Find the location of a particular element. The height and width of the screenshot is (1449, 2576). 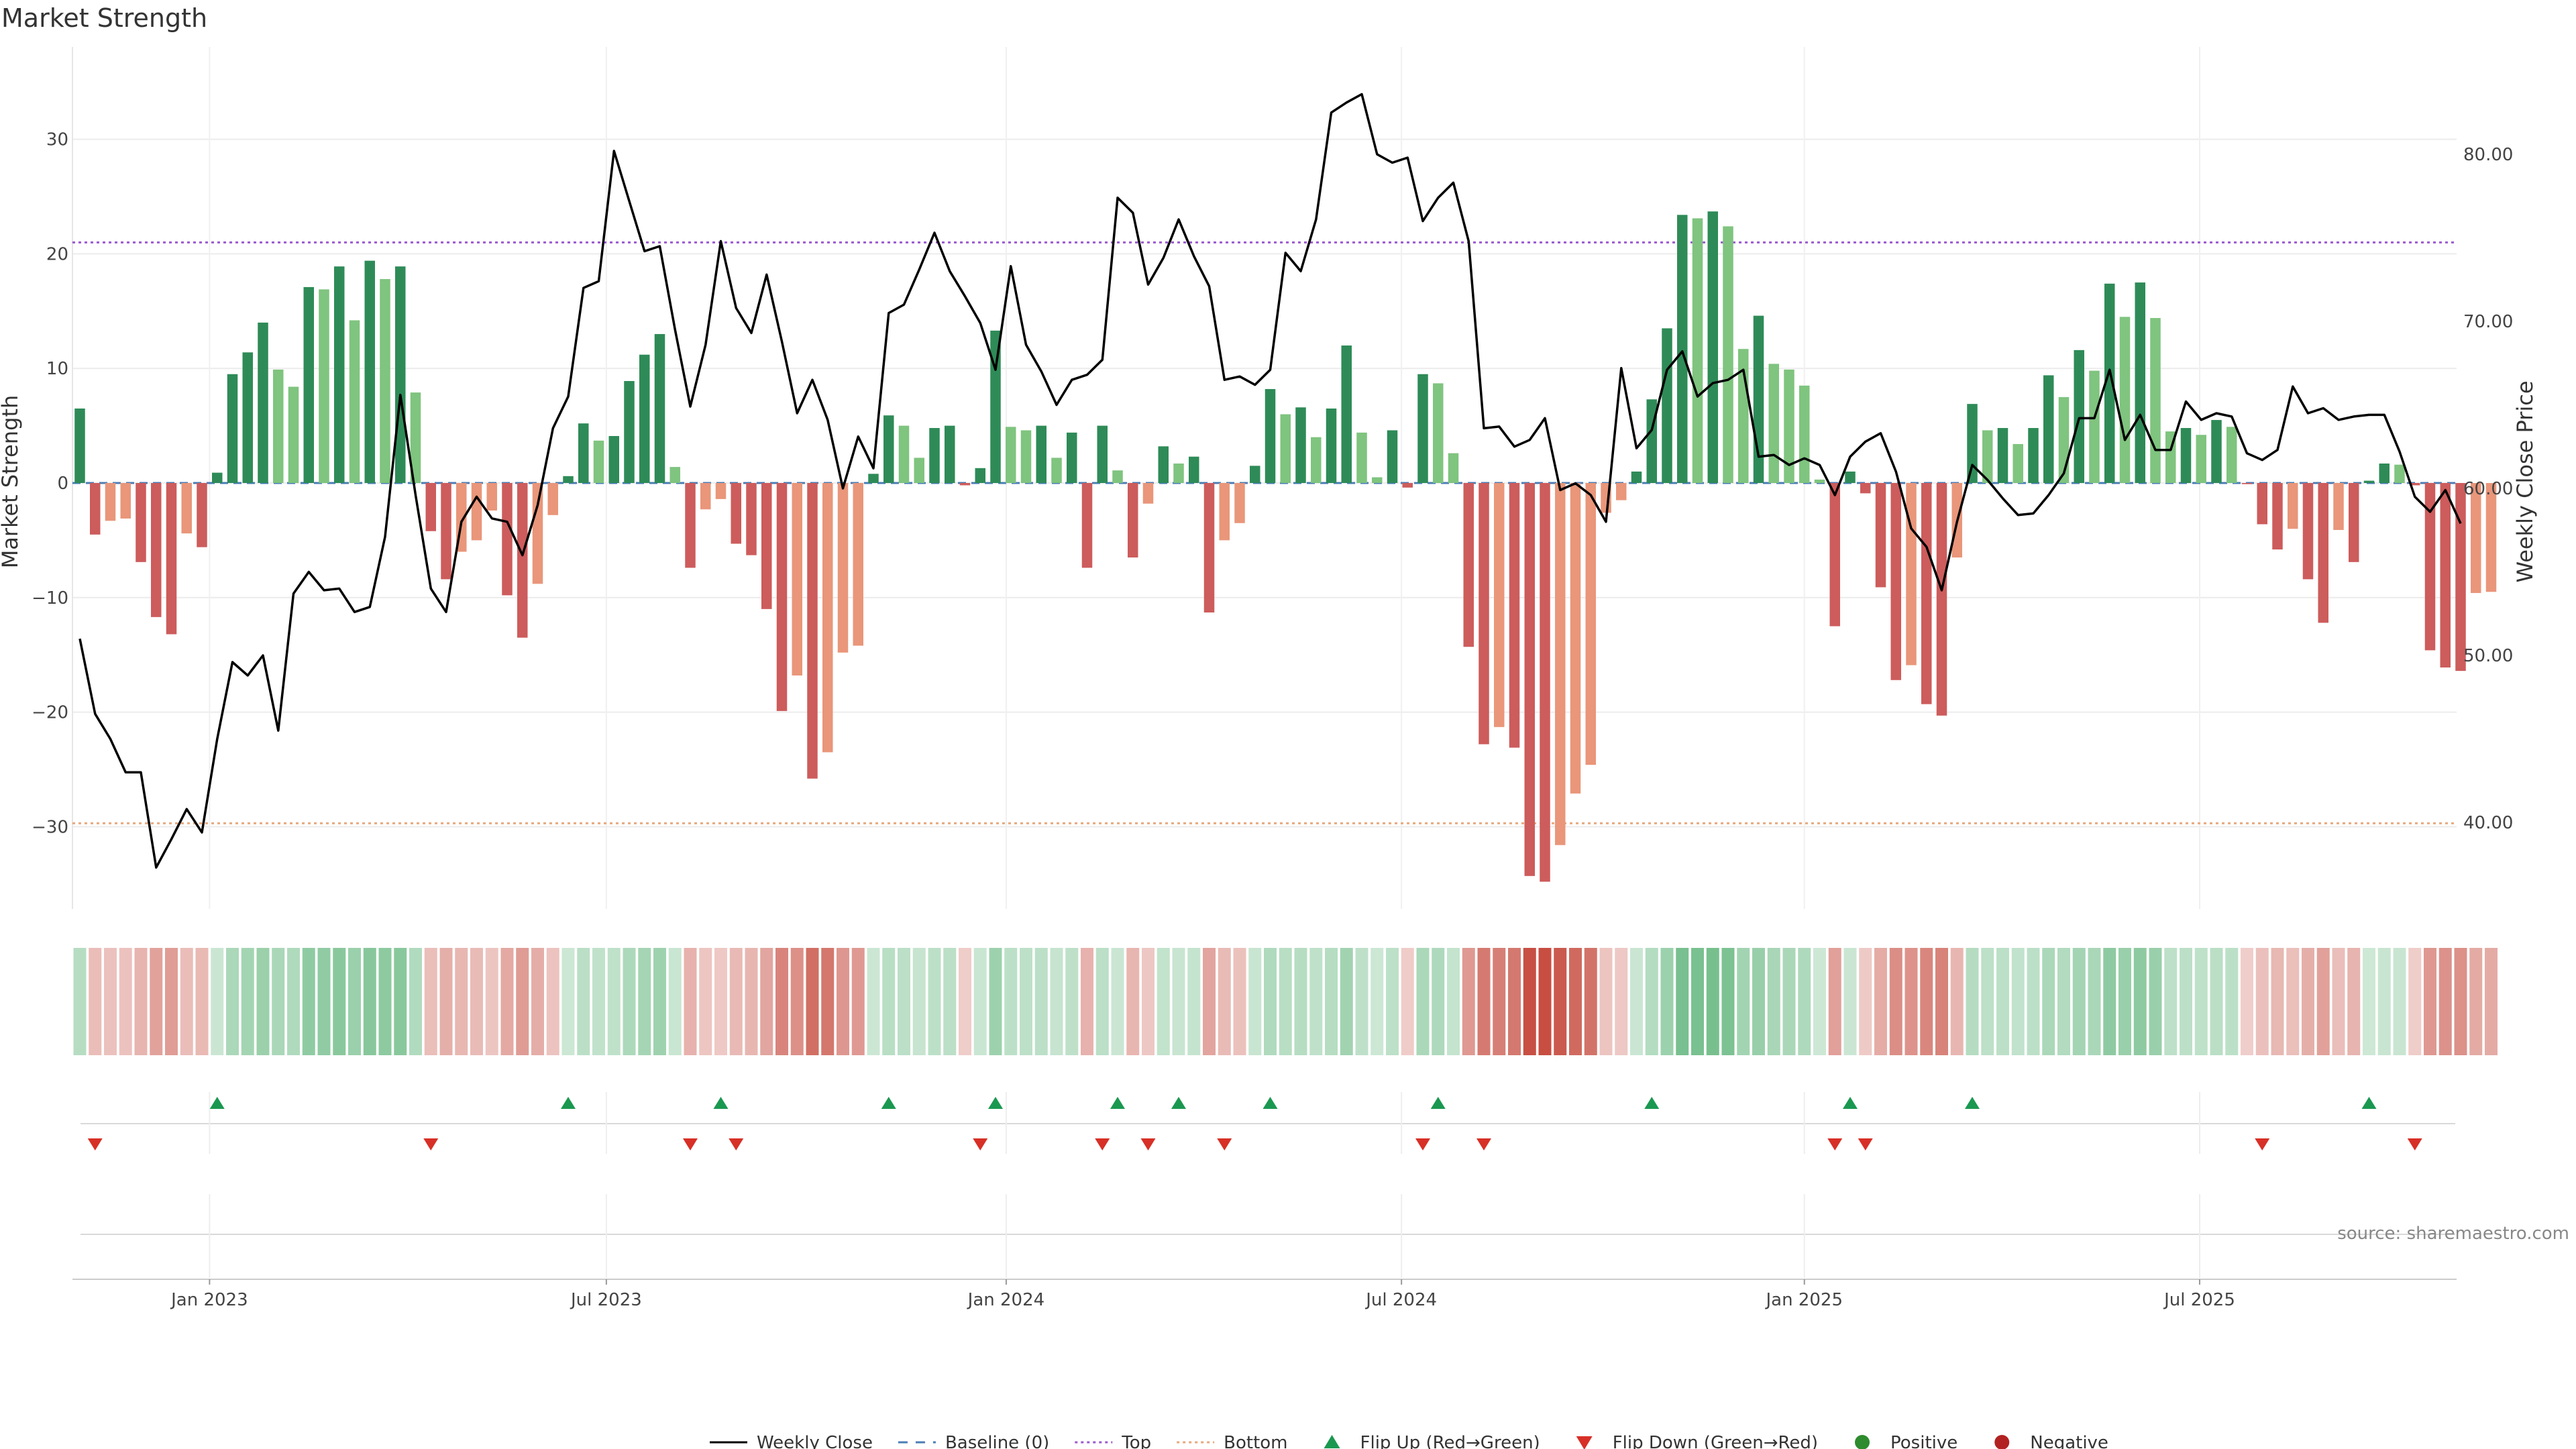

bottom-panel is located at coordinates (1267, 1236).